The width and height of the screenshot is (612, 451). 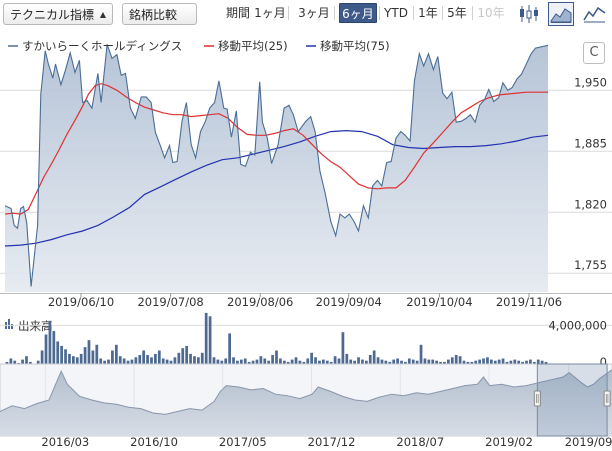 I want to click on compare-dropdown: 銘柄比較, so click(x=159, y=14).